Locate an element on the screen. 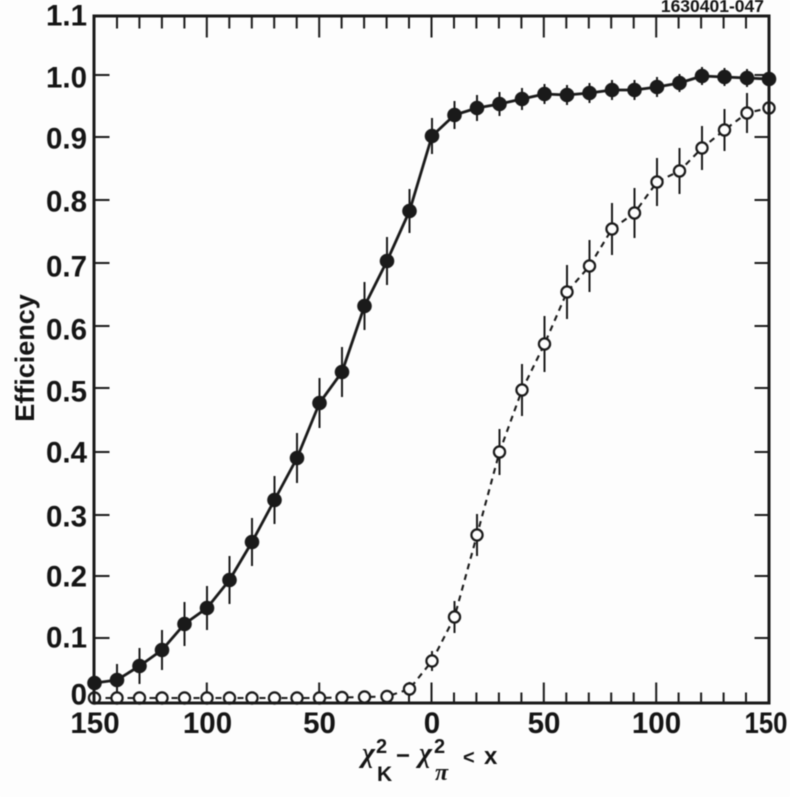 This screenshot has width=790, height=797. svg-text: 1.1 is located at coordinates (66, 16).